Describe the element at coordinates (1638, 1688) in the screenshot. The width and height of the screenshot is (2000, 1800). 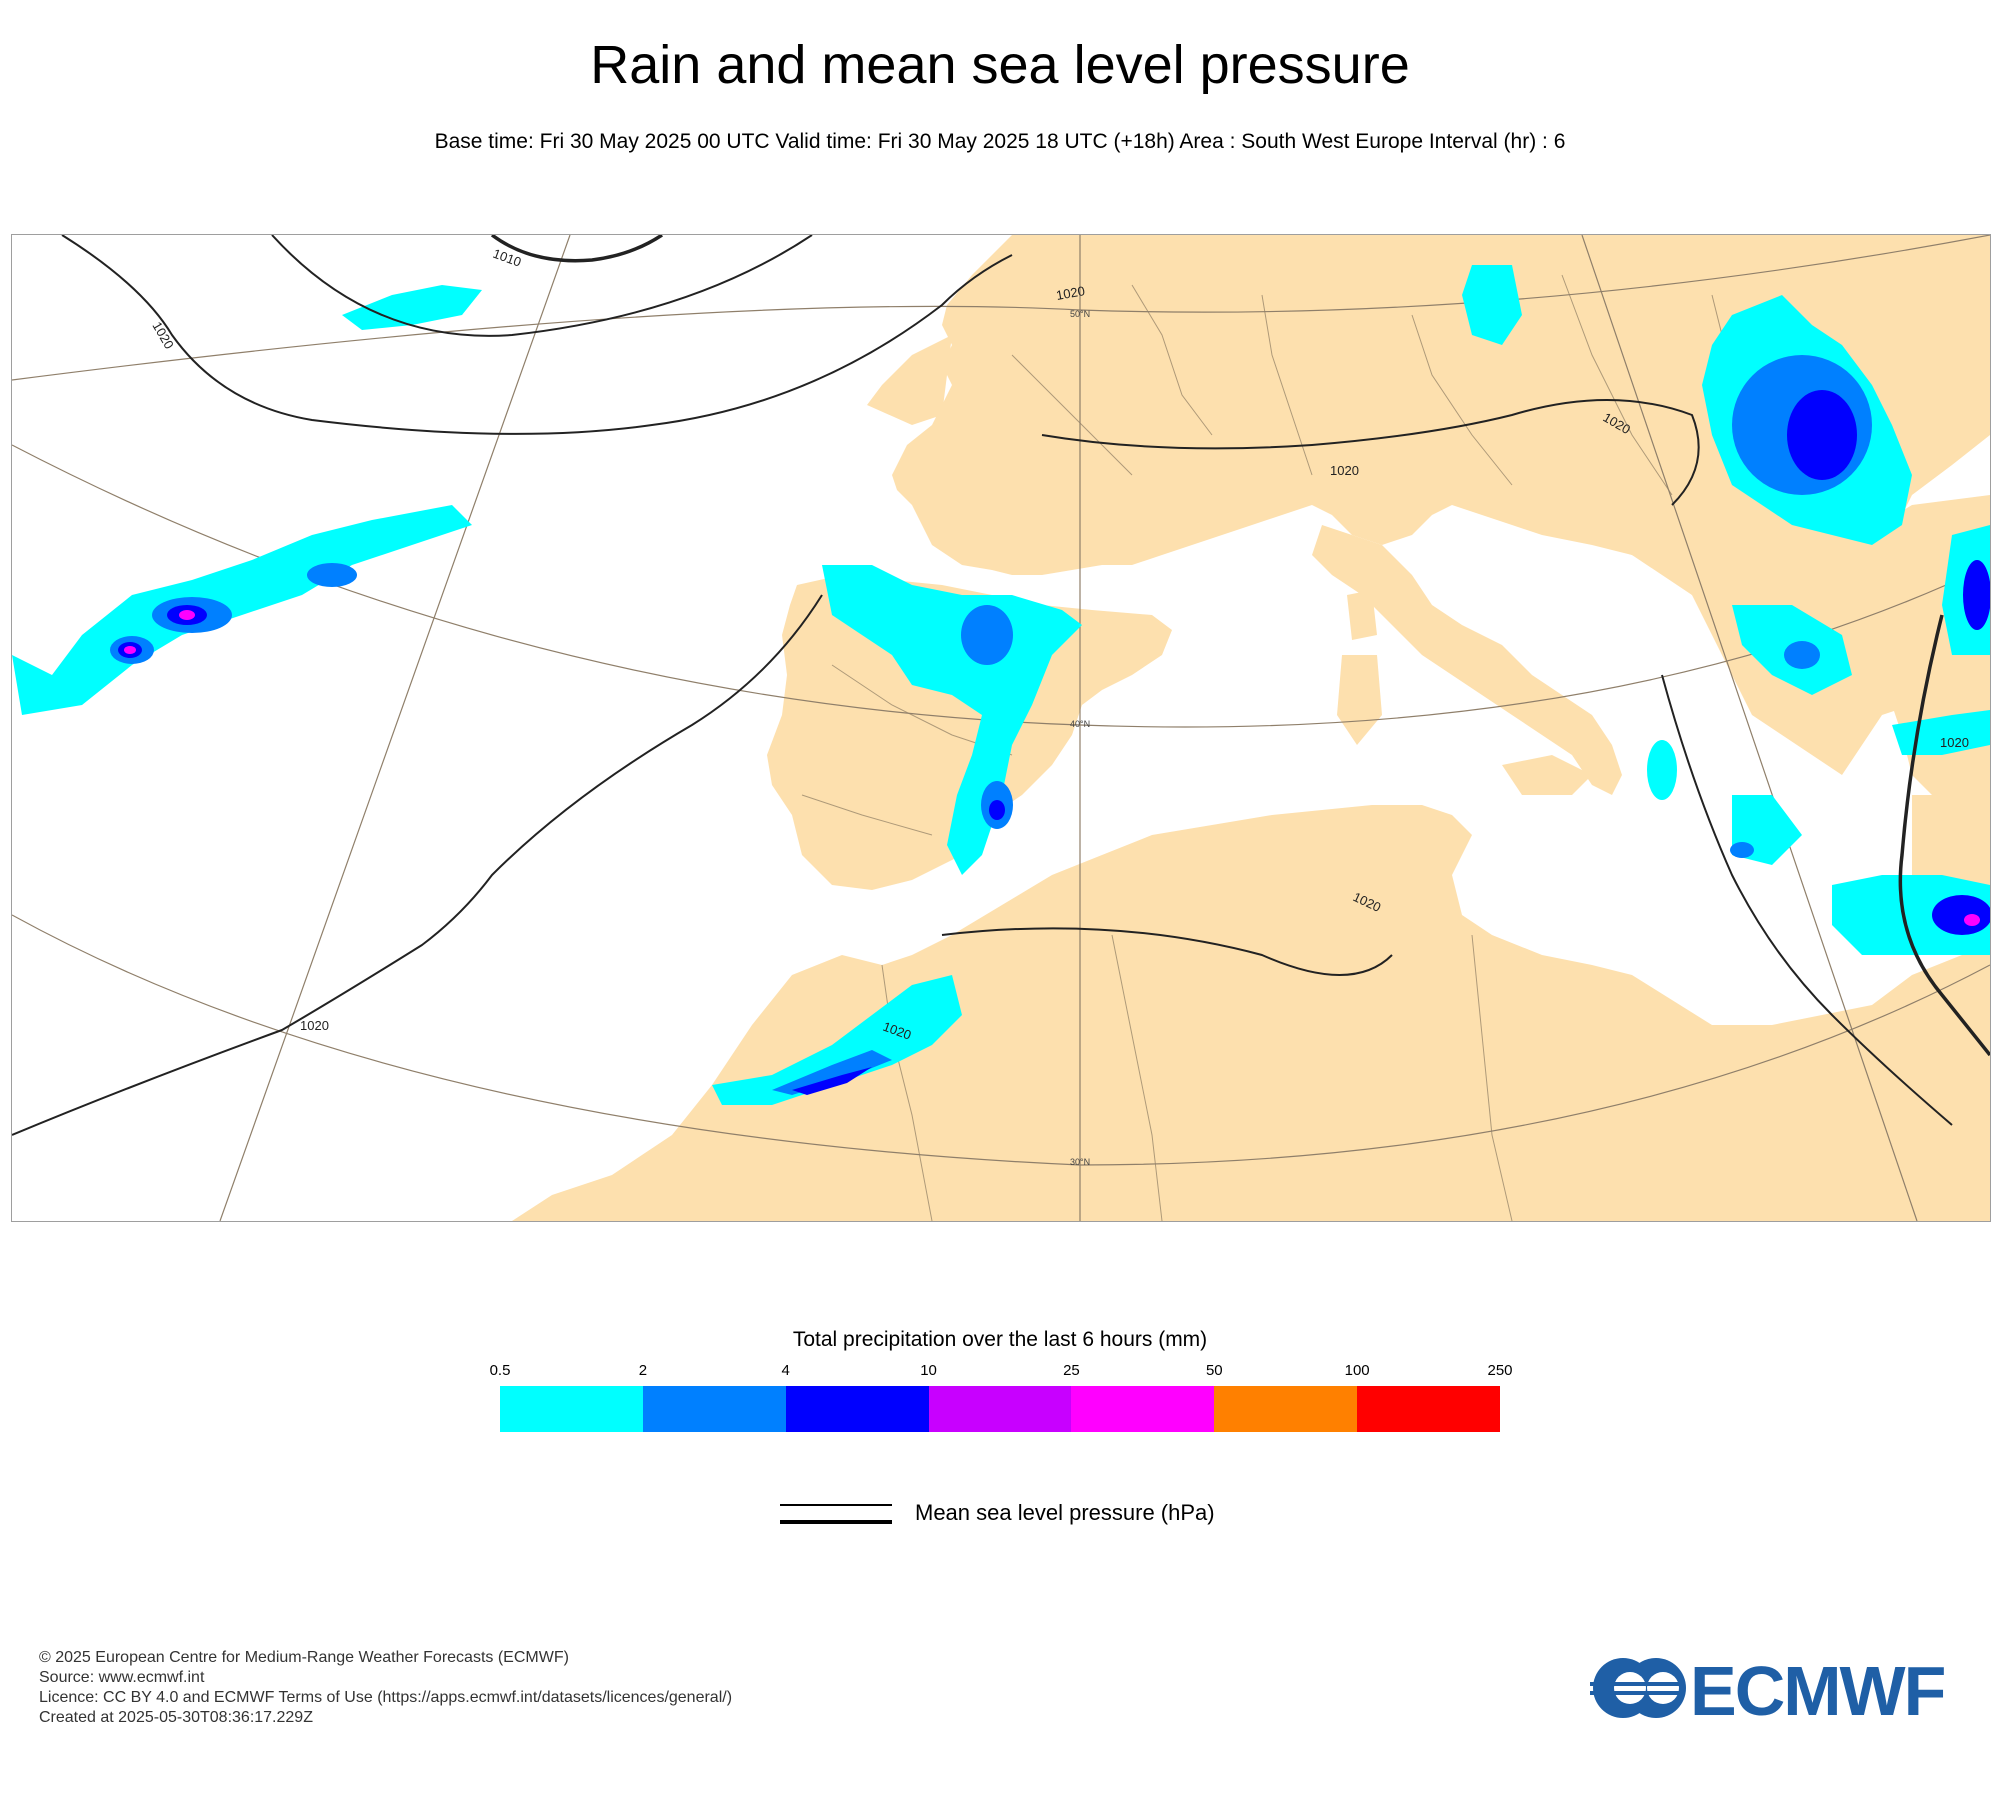
I see `ecmwf-logo-icon` at that location.